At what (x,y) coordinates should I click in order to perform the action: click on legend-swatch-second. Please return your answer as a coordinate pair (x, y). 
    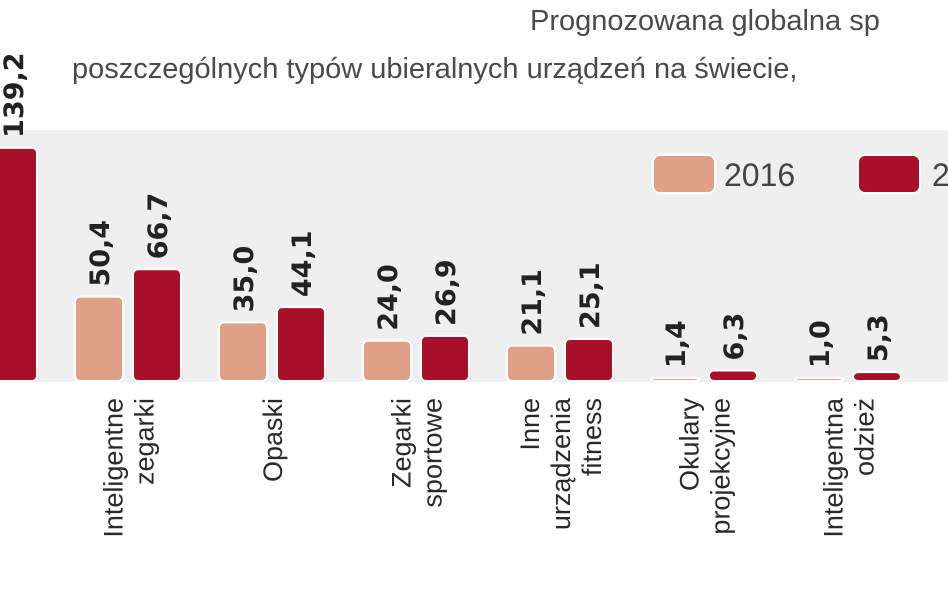
    Looking at the image, I should click on (889, 174).